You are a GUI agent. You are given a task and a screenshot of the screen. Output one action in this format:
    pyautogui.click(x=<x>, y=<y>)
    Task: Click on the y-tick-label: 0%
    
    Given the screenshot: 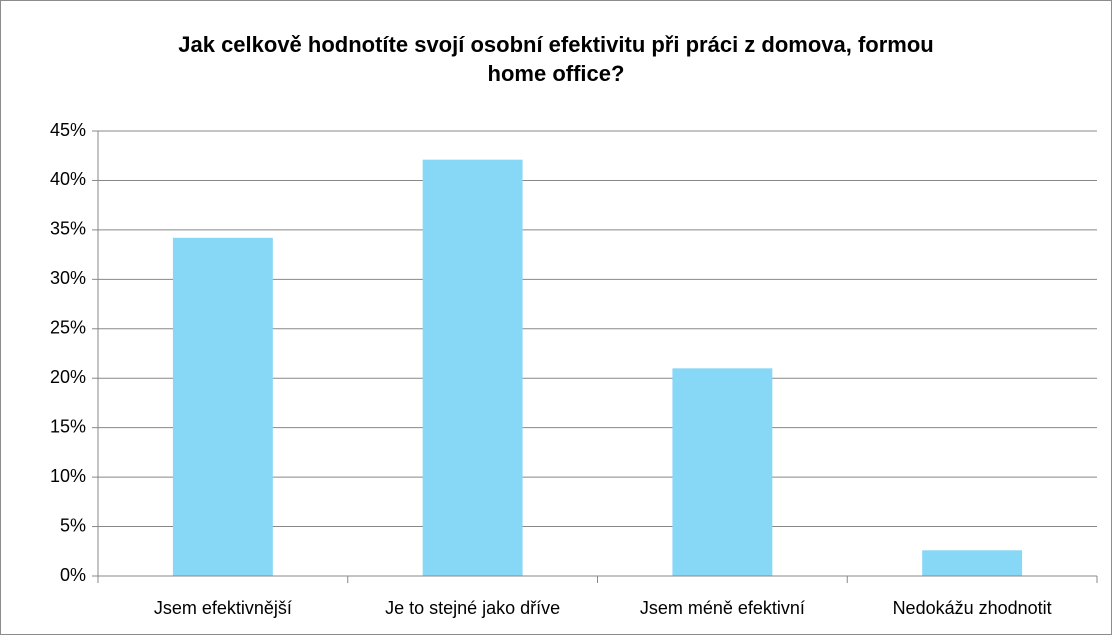 What is the action you would take?
    pyautogui.click(x=73, y=575)
    